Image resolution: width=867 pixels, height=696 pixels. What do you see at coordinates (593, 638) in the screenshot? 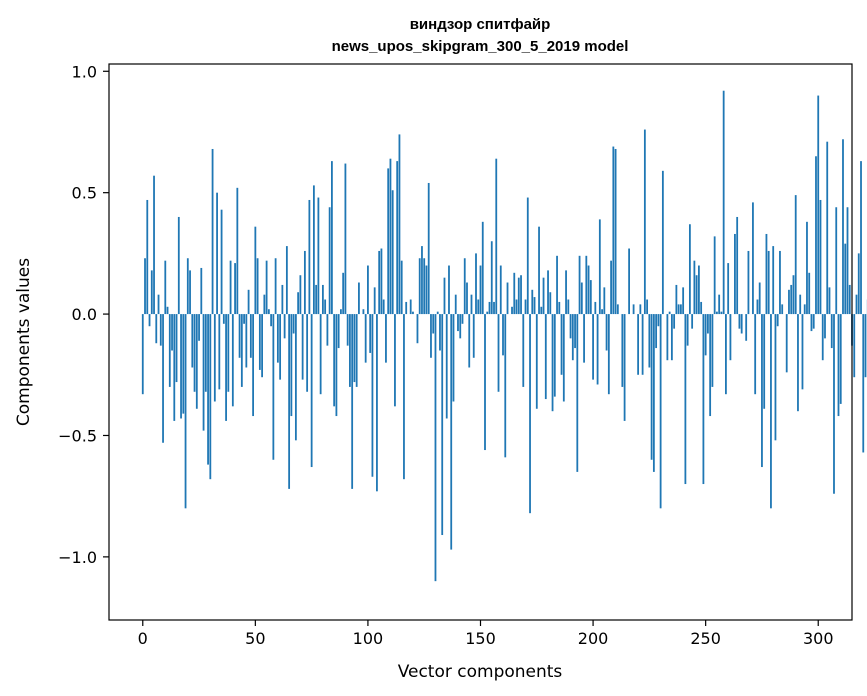
I see `x-tick-label: 200` at bounding box center [593, 638].